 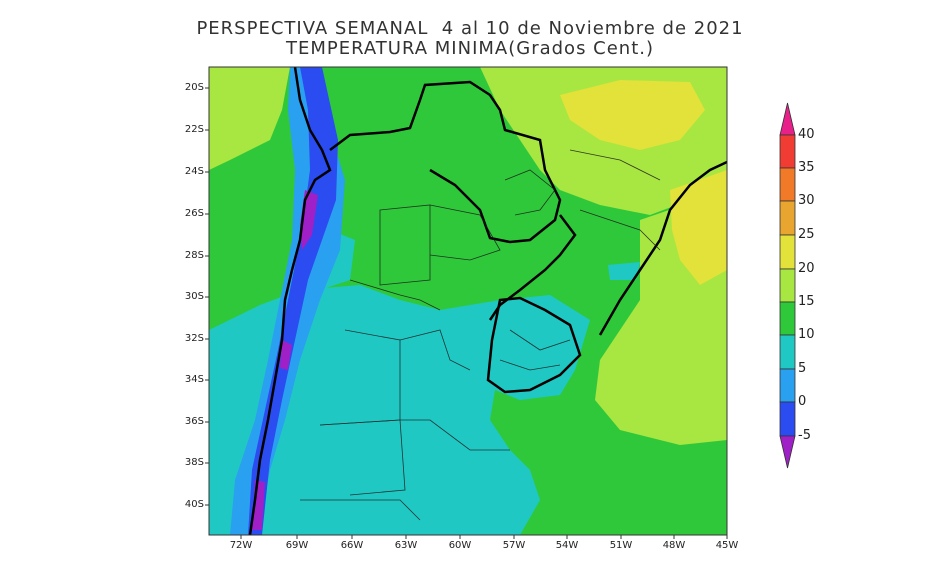 I want to click on colorbar-below-m5, so click(x=787, y=452).